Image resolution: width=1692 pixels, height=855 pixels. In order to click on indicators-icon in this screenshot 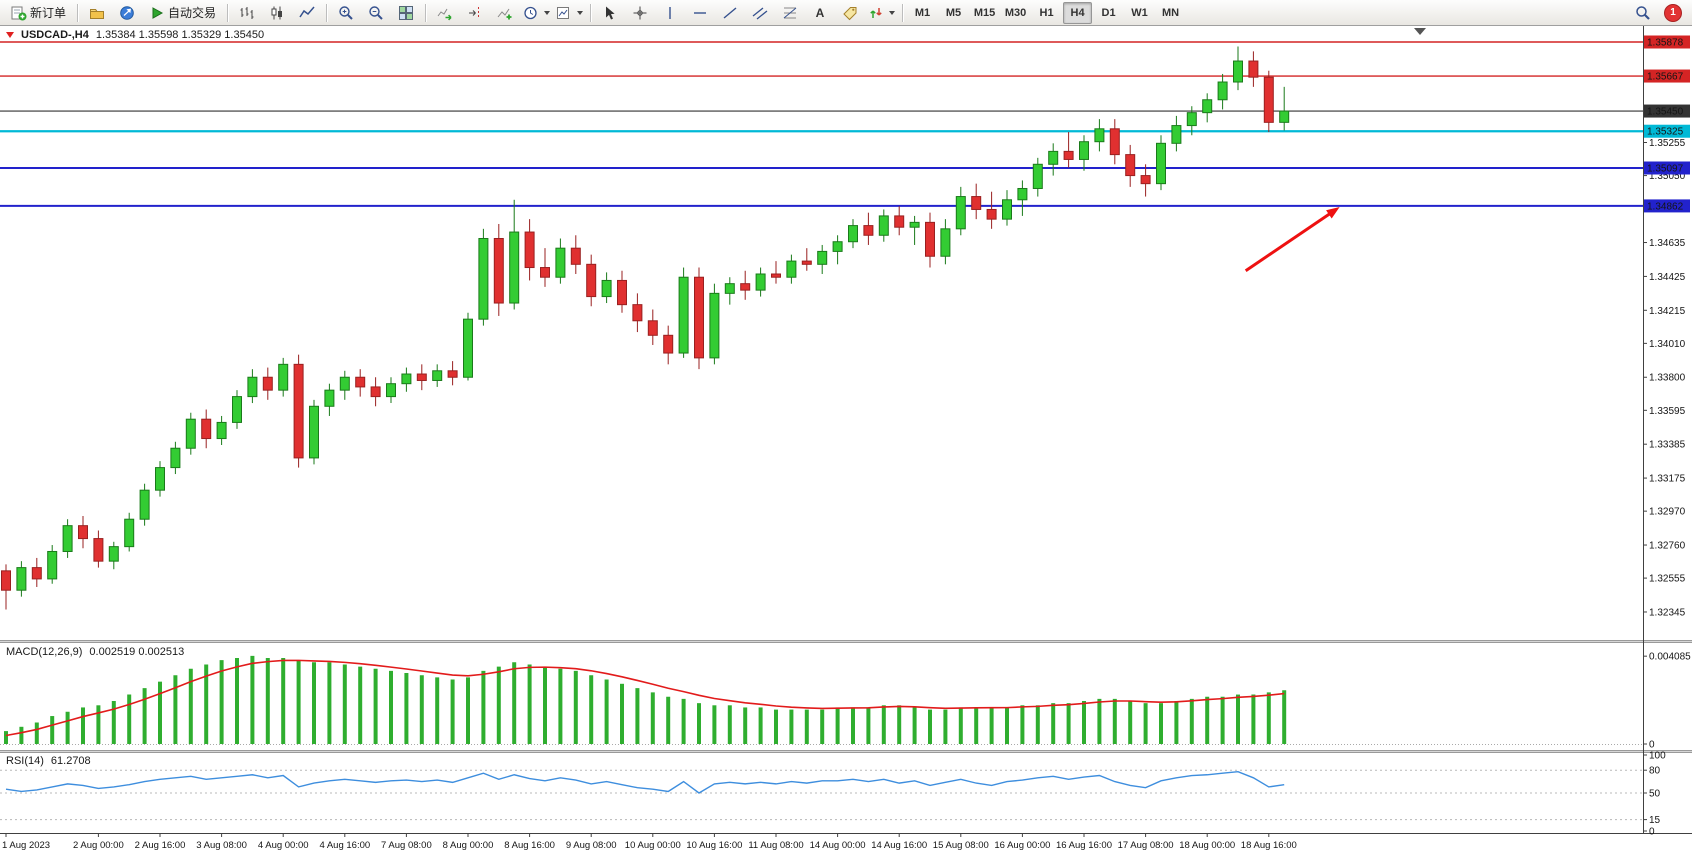, I will do `click(505, 13)`.